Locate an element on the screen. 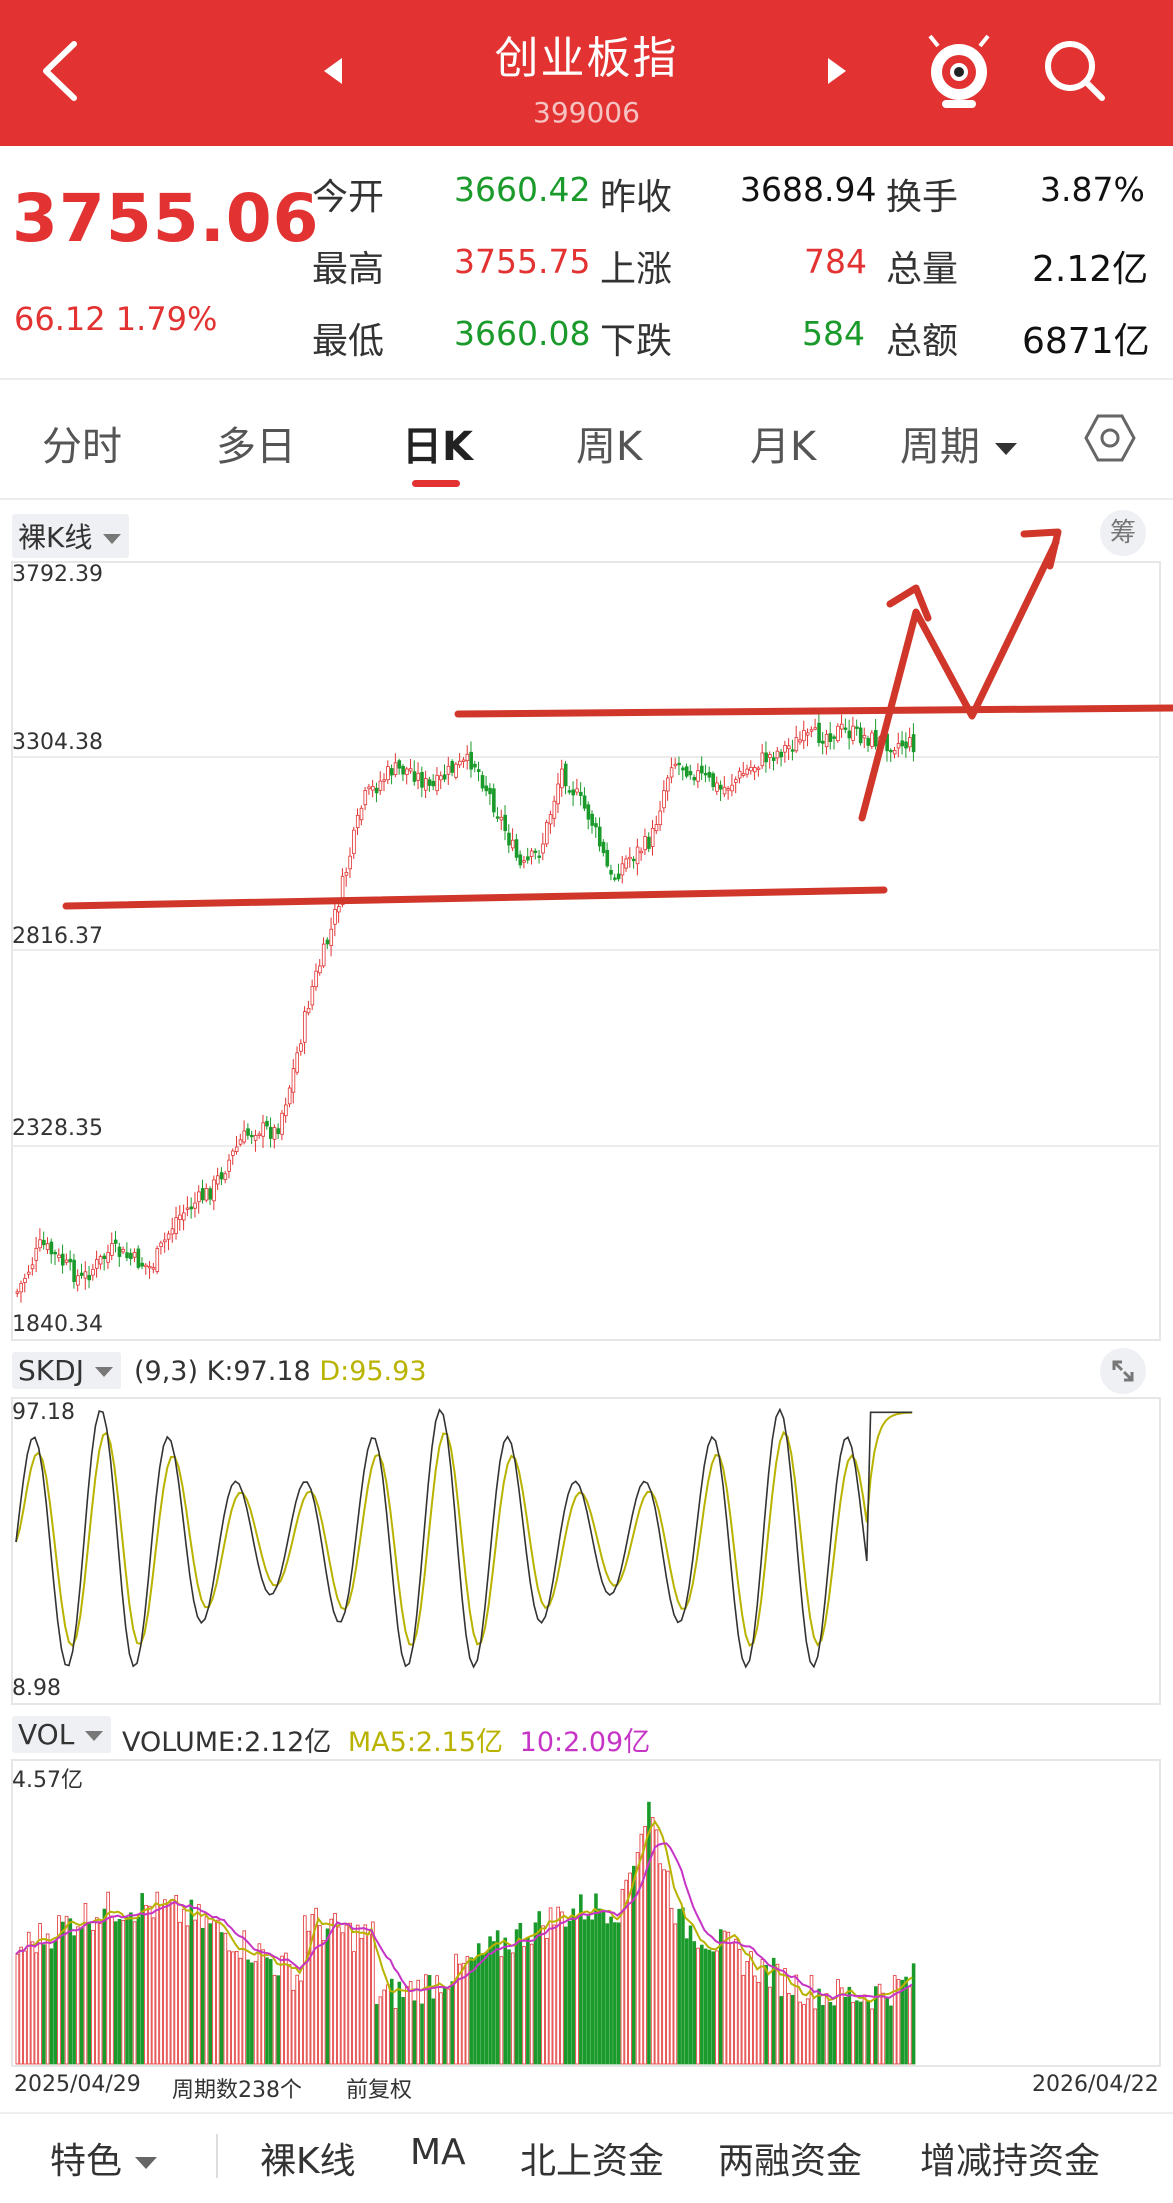 The image size is (1173, 2203). back-button is located at coordinates (61, 71).